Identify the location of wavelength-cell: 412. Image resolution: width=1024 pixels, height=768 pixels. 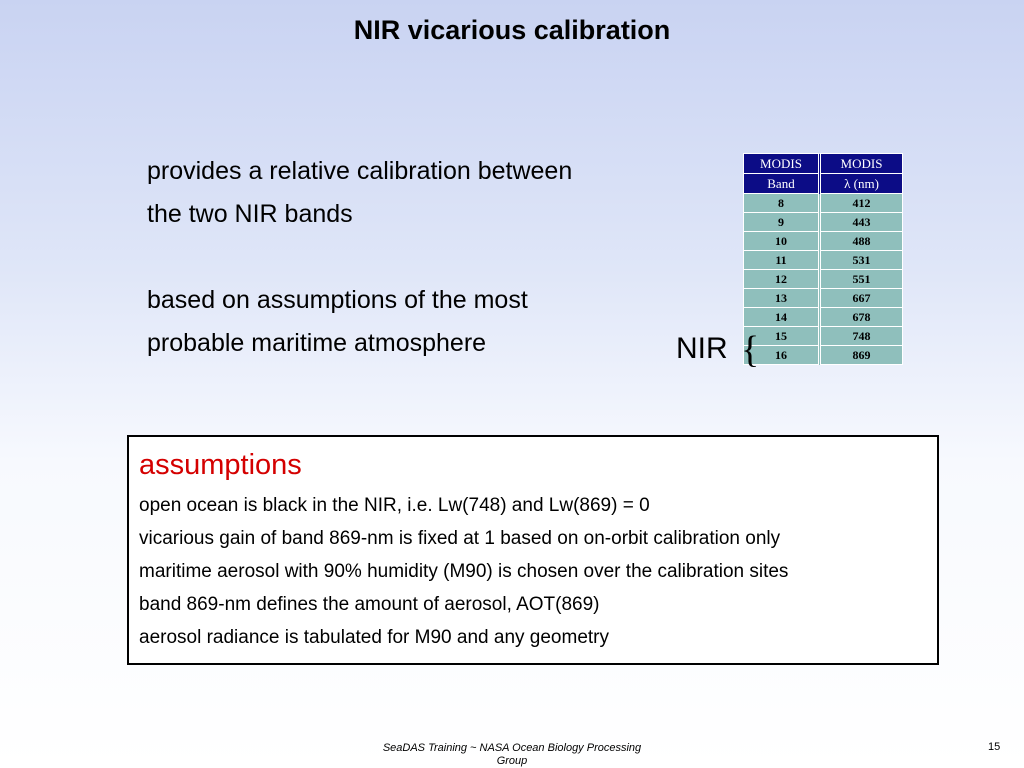
(861, 203).